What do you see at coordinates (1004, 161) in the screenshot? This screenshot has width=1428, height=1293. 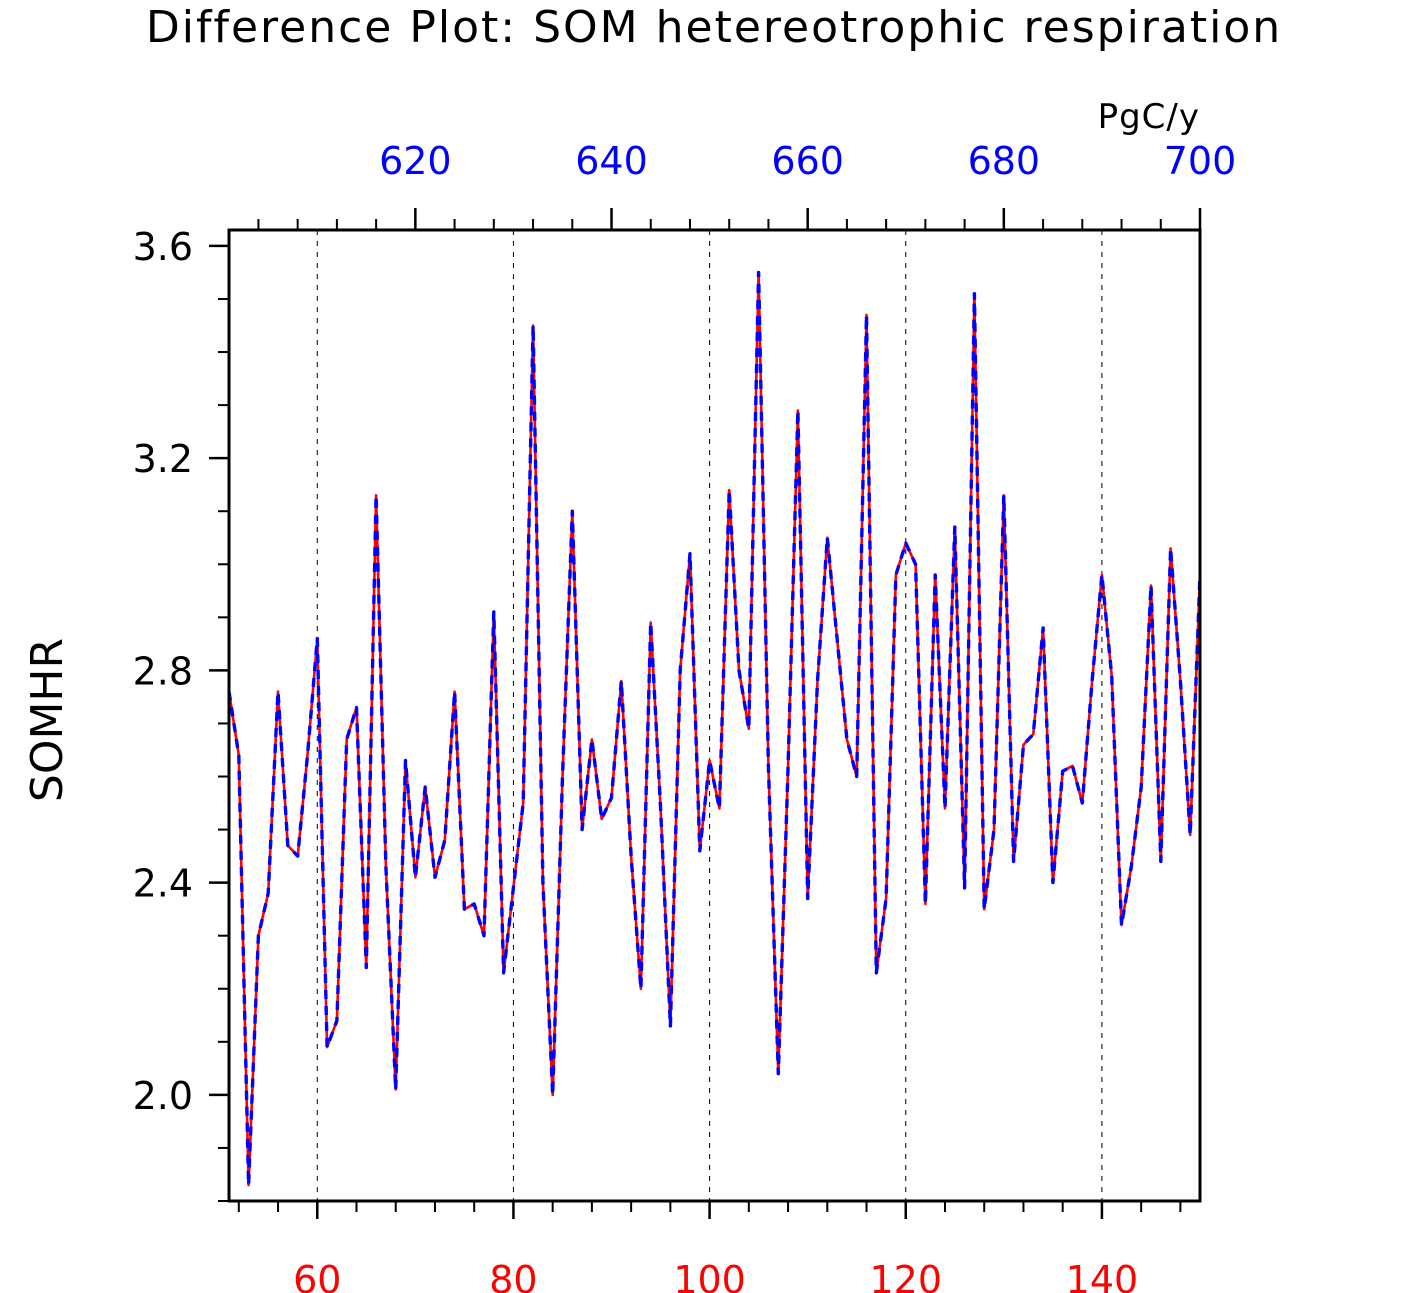 I see `top-tick-label: 680` at bounding box center [1004, 161].